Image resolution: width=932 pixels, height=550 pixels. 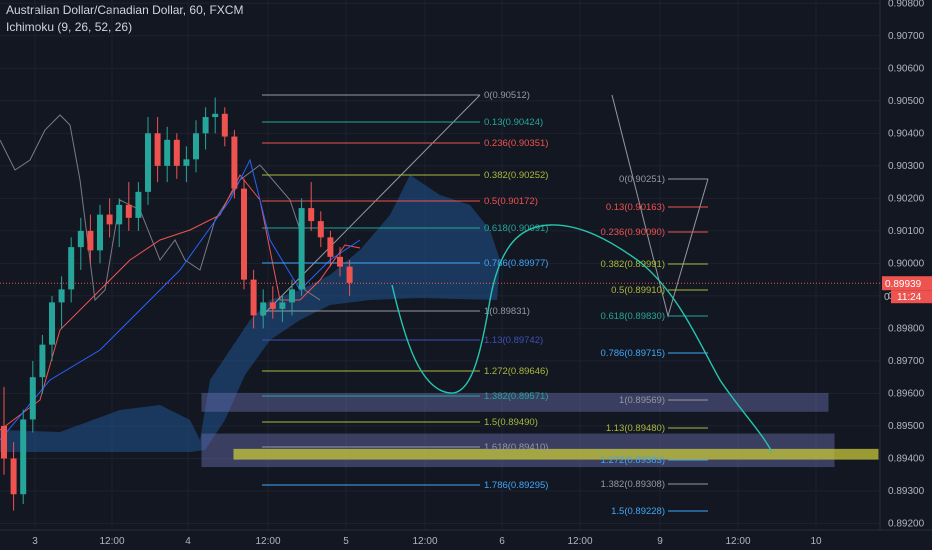 What do you see at coordinates (906, 166) in the screenshot?
I see `price-tick-label: 0.90300` at bounding box center [906, 166].